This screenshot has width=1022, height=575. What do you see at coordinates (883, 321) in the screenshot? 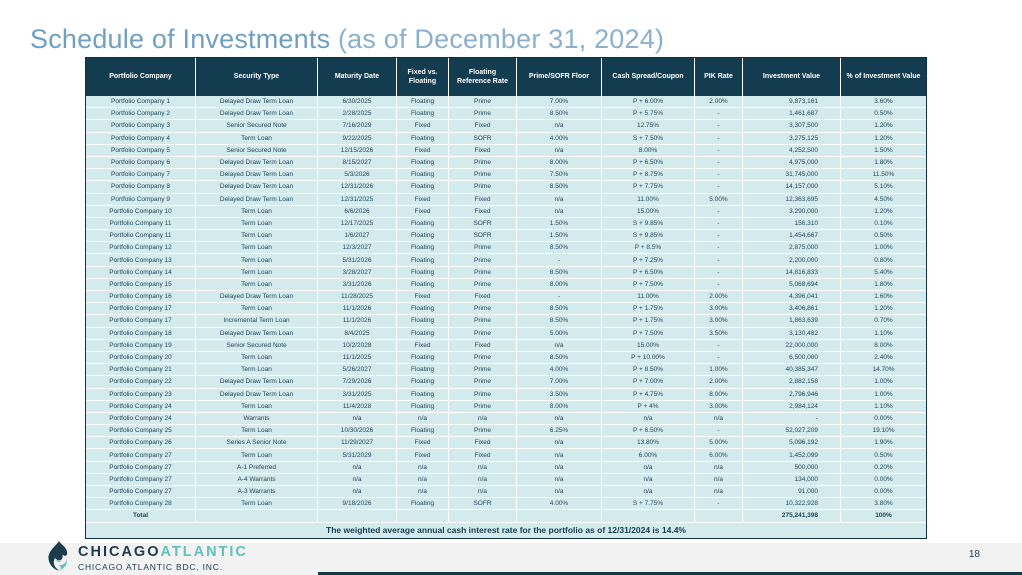
I see `table-cell: 0.70%` at bounding box center [883, 321].